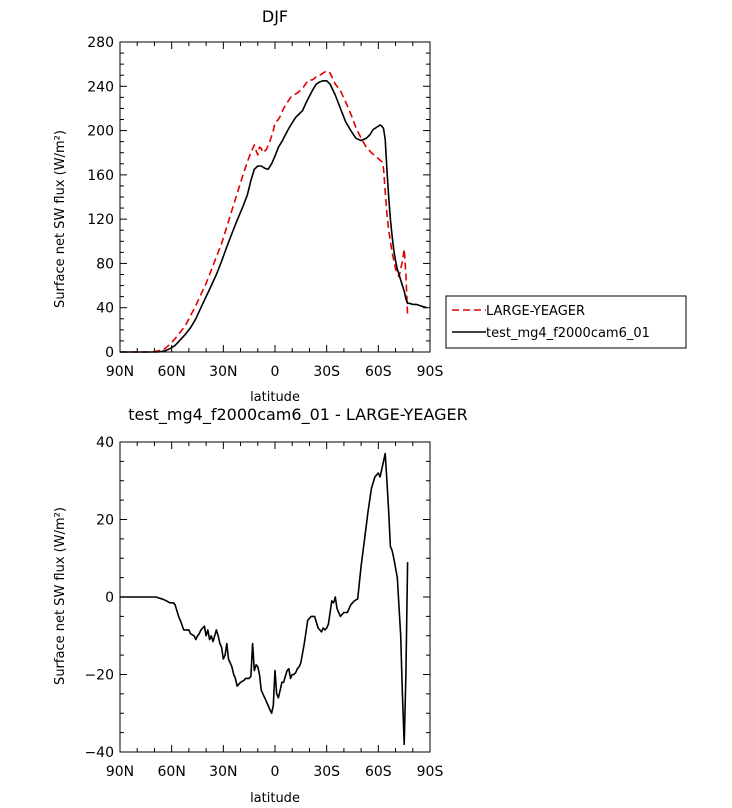 The height and width of the screenshot is (808, 732). Describe the element at coordinates (100, 43) in the screenshot. I see `y-tick-label: 280` at that location.